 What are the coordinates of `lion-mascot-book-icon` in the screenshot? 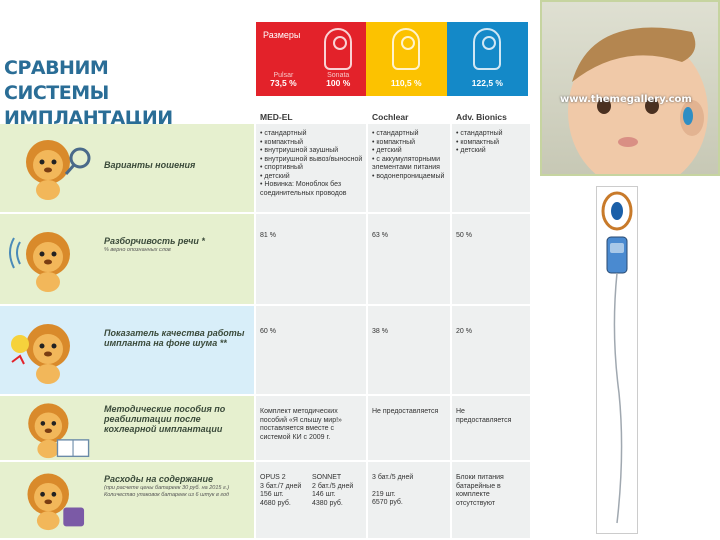 It's located at (59, 431).